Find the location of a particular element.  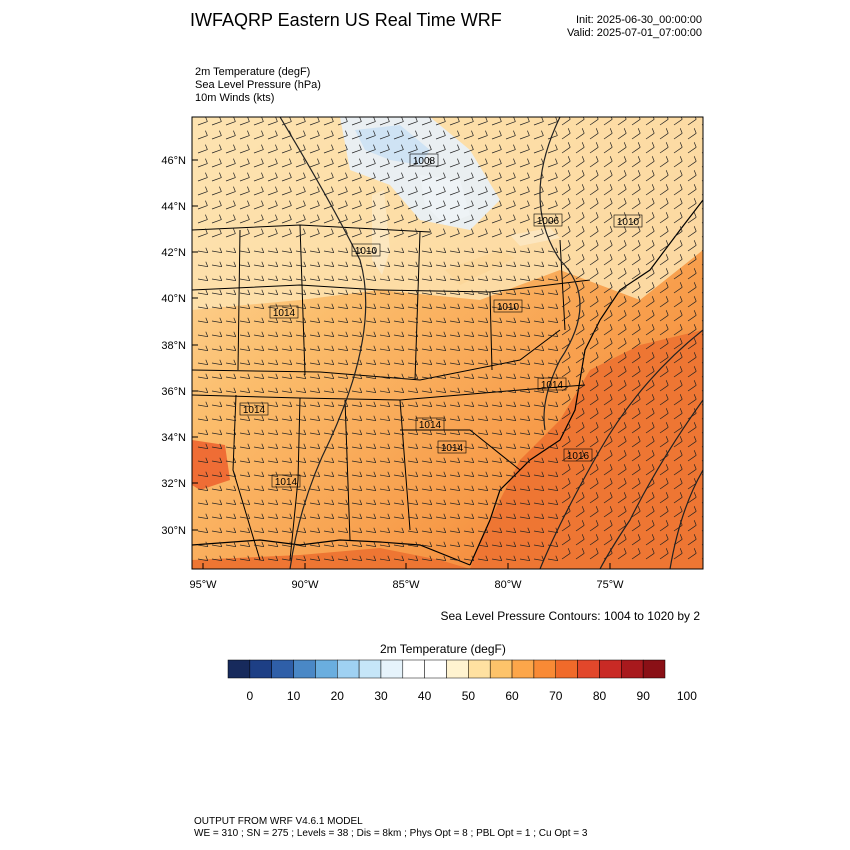

latitude-labels: 46°N44°N42°N40°N38°N36°N34°N32°N30°N is located at coordinates (179, 346).